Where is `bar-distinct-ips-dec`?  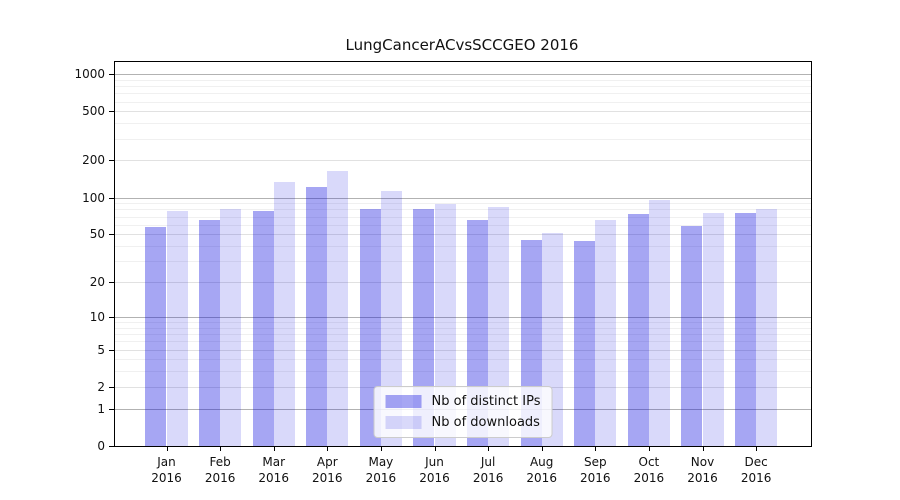 bar-distinct-ips-dec is located at coordinates (745, 329).